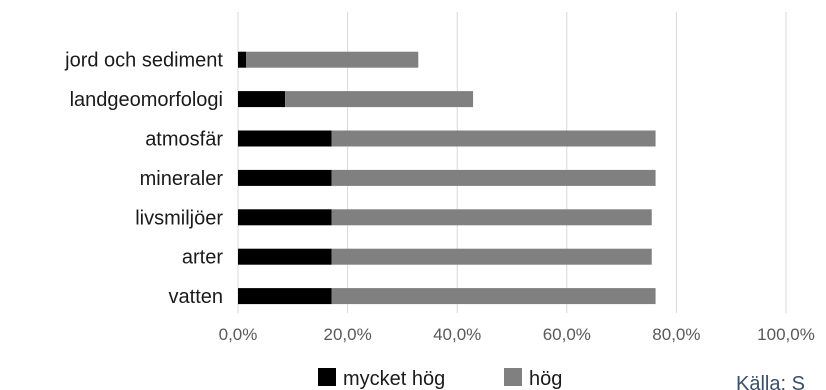 The width and height of the screenshot is (826, 390). I want to click on bar-hög-mineraler, so click(493, 177).